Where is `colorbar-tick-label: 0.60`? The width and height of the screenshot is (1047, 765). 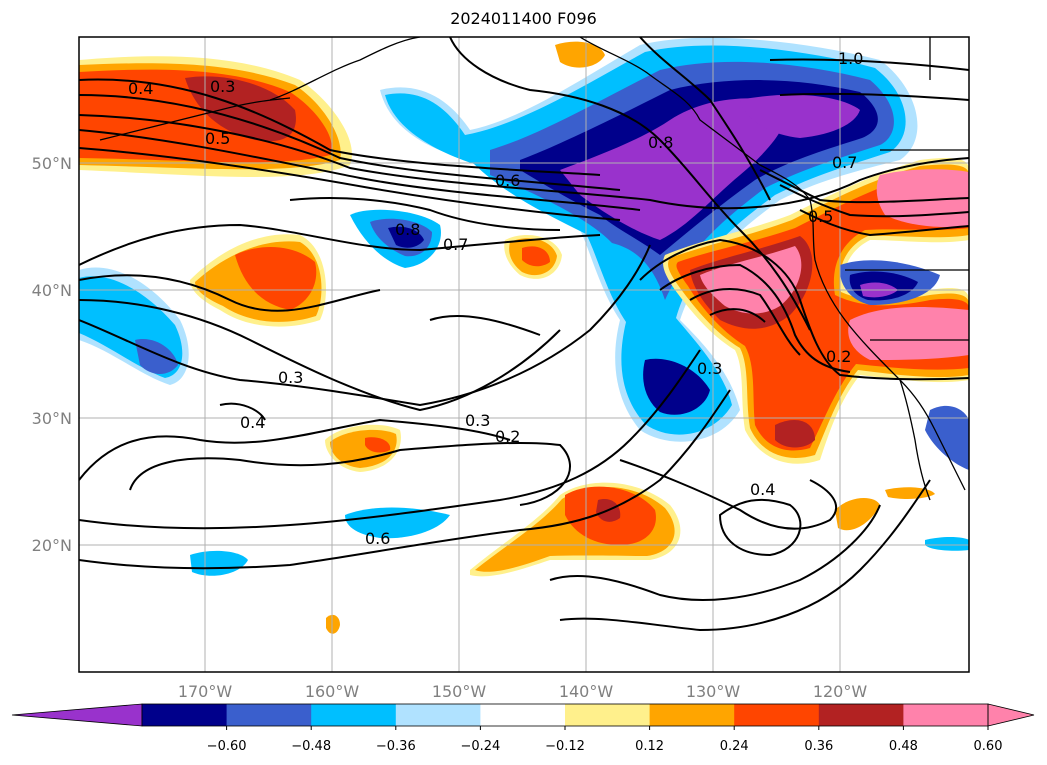 colorbar-tick-label: 0.60 is located at coordinates (988, 746).